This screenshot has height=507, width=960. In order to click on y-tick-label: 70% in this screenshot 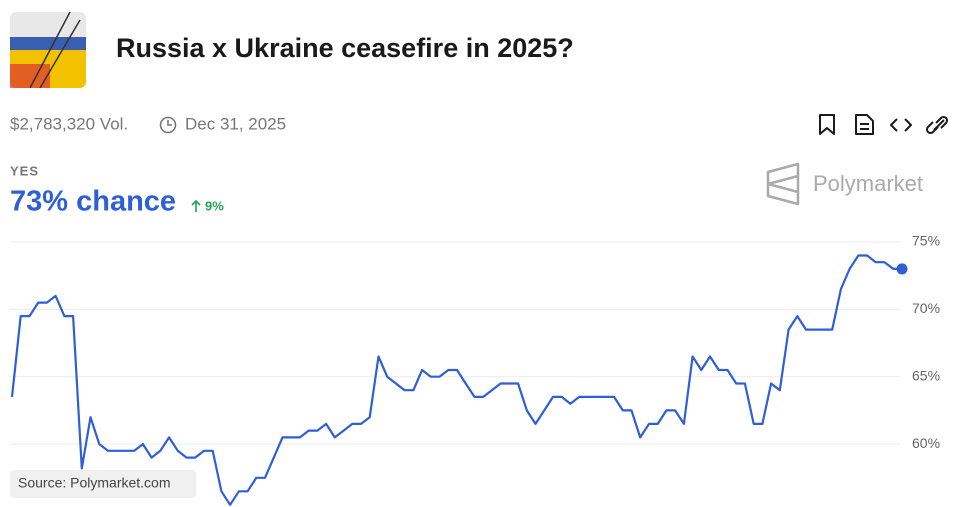, I will do `click(926, 308)`.